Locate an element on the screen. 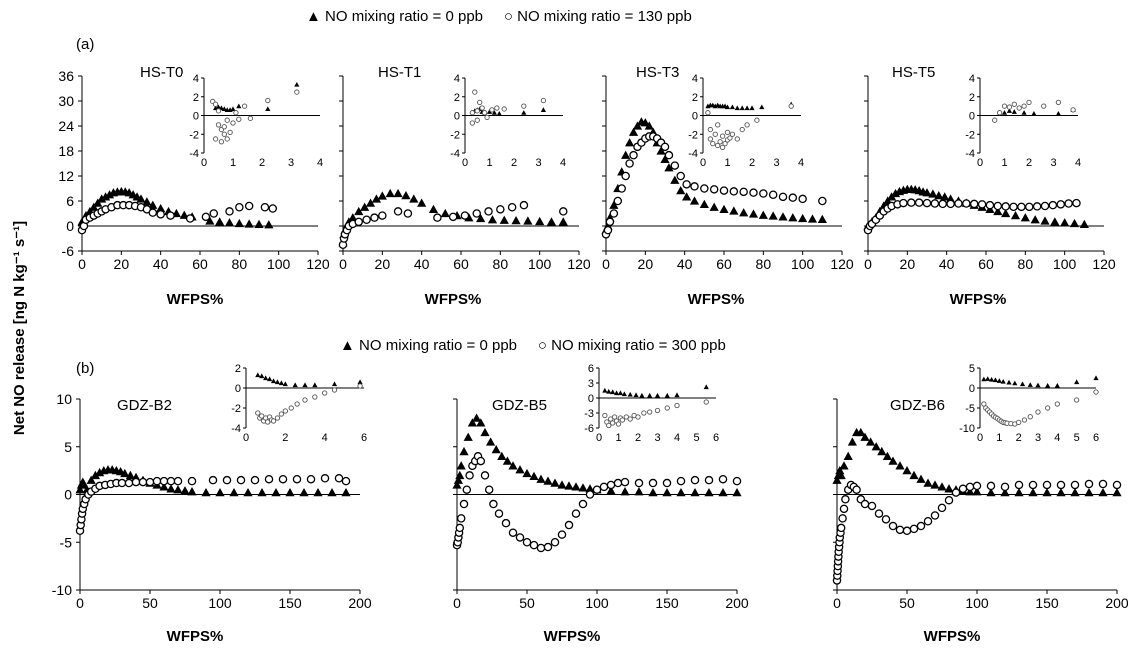  inset-x-tick-label: 3 is located at coordinates (657, 438).